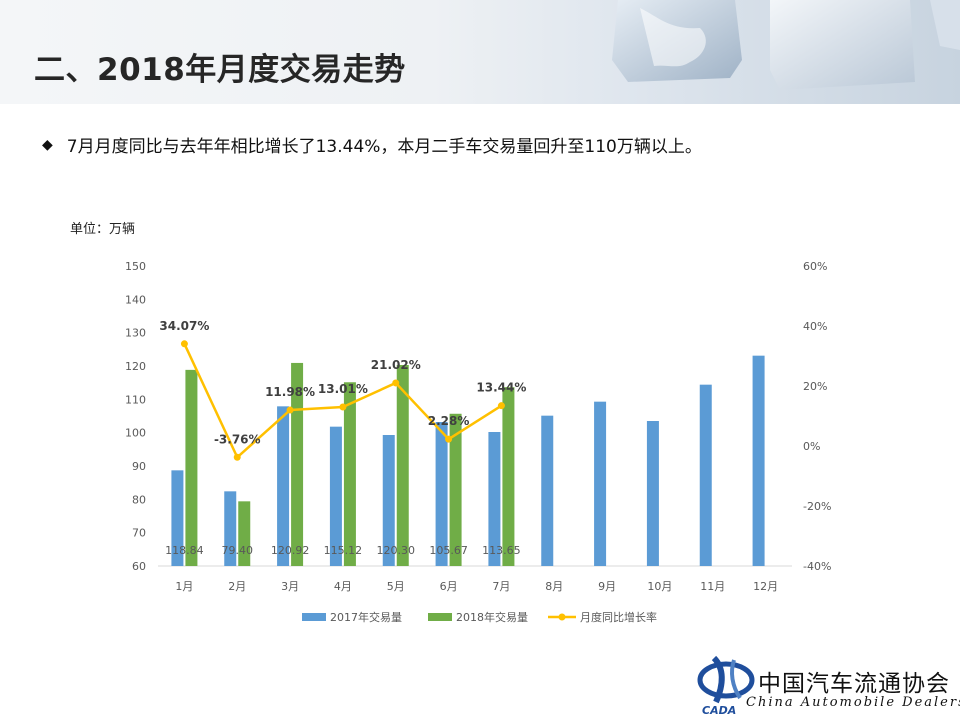  I want to click on y-tick-label: 120, so click(135, 366).